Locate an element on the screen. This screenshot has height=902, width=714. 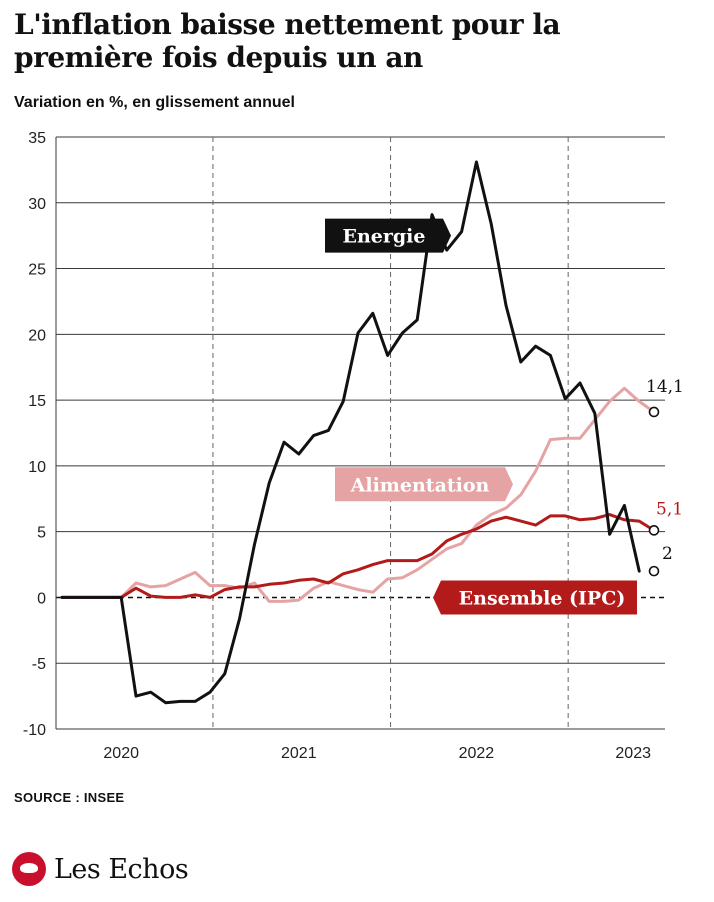
end-marker-energie is located at coordinates (654, 571).